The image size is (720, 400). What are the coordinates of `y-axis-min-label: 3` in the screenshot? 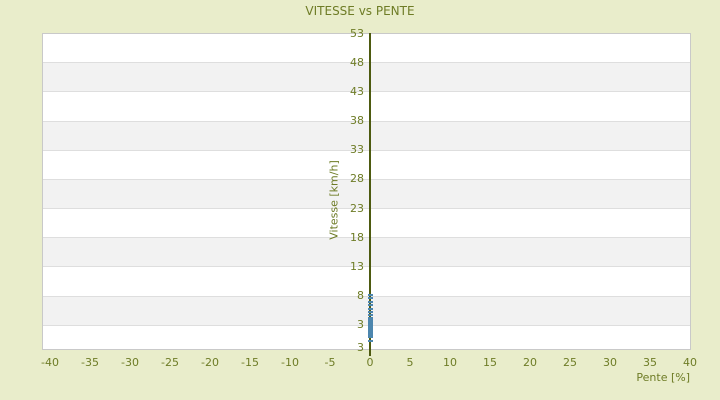 It's located at (360, 347).